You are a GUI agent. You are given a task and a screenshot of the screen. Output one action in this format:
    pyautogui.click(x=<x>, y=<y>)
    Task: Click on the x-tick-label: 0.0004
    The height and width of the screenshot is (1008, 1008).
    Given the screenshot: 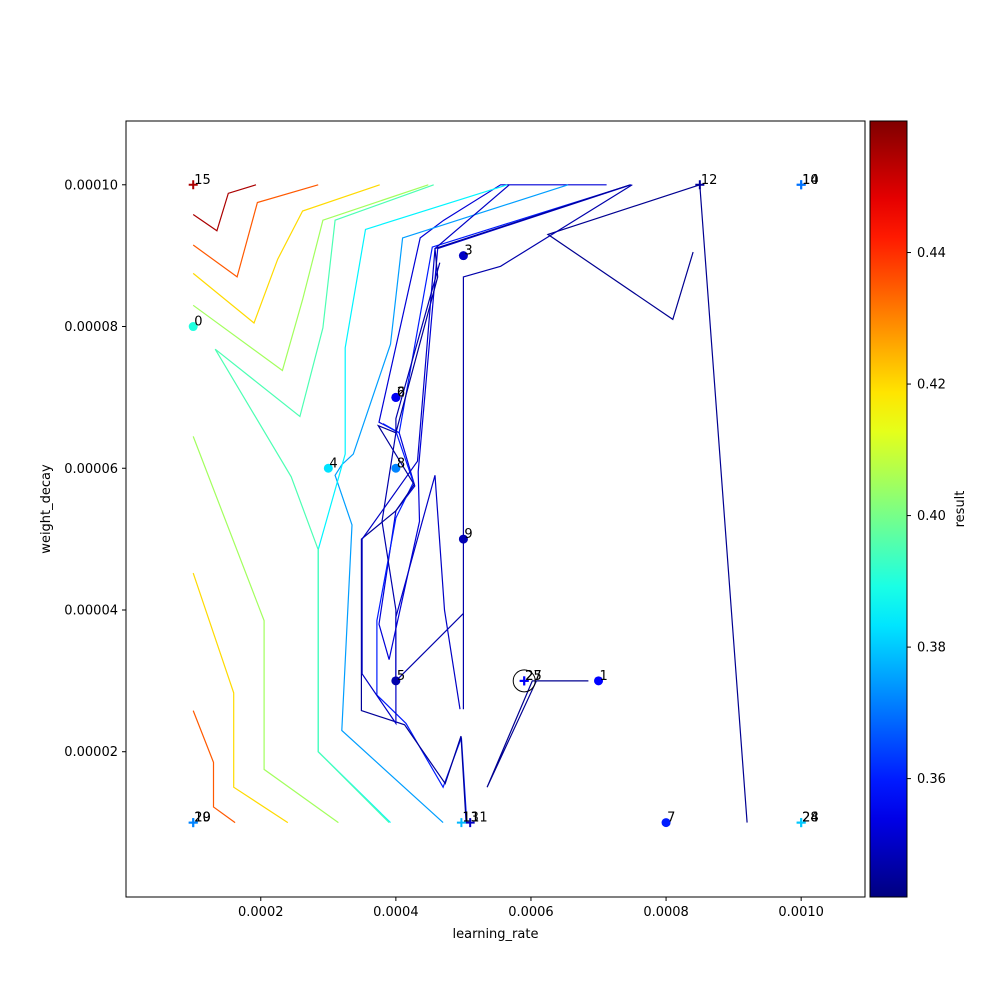 What is the action you would take?
    pyautogui.click(x=396, y=912)
    